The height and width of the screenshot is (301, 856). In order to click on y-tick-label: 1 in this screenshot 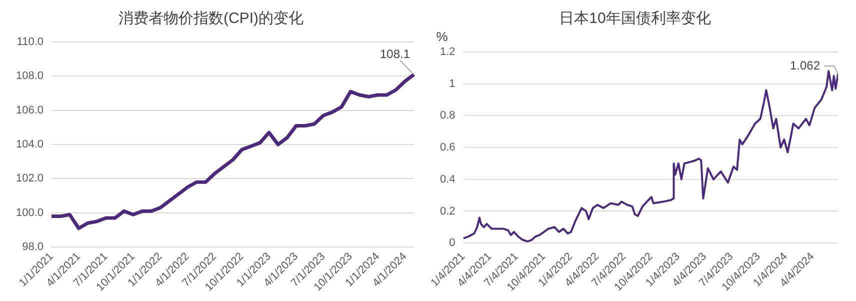, I will do `click(452, 84)`.